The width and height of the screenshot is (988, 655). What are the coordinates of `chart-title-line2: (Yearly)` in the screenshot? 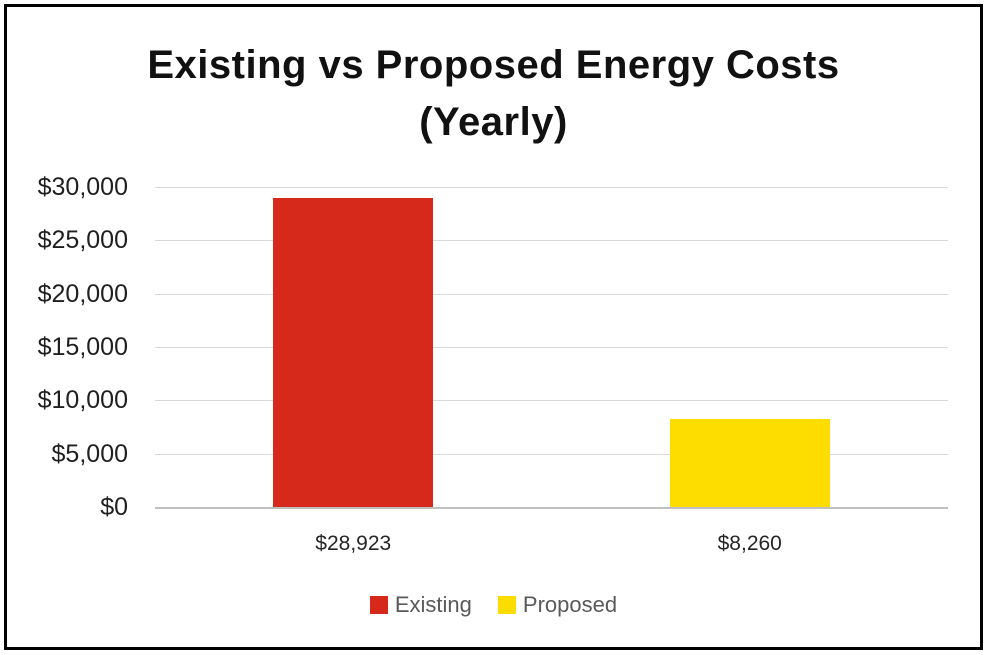 It's located at (493, 122).